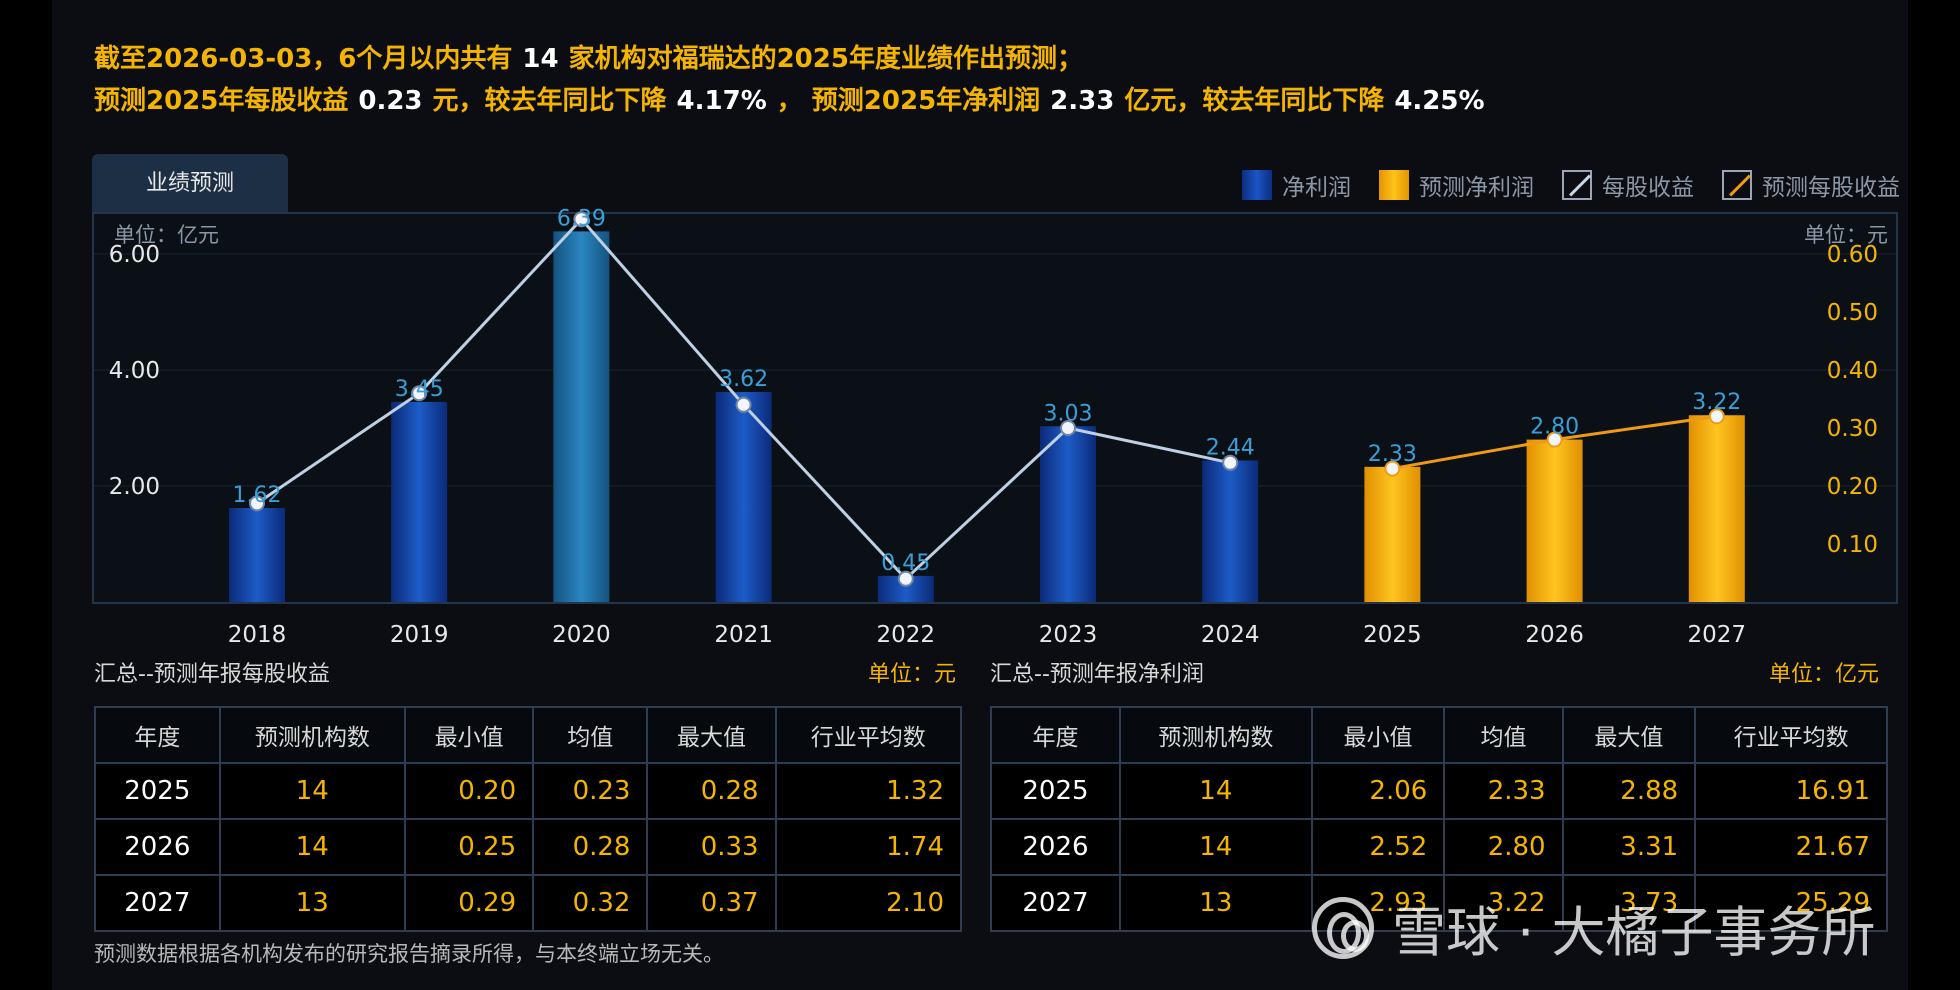  What do you see at coordinates (1378, 847) in the screenshot?
I see `table-cell: 2.52` at bounding box center [1378, 847].